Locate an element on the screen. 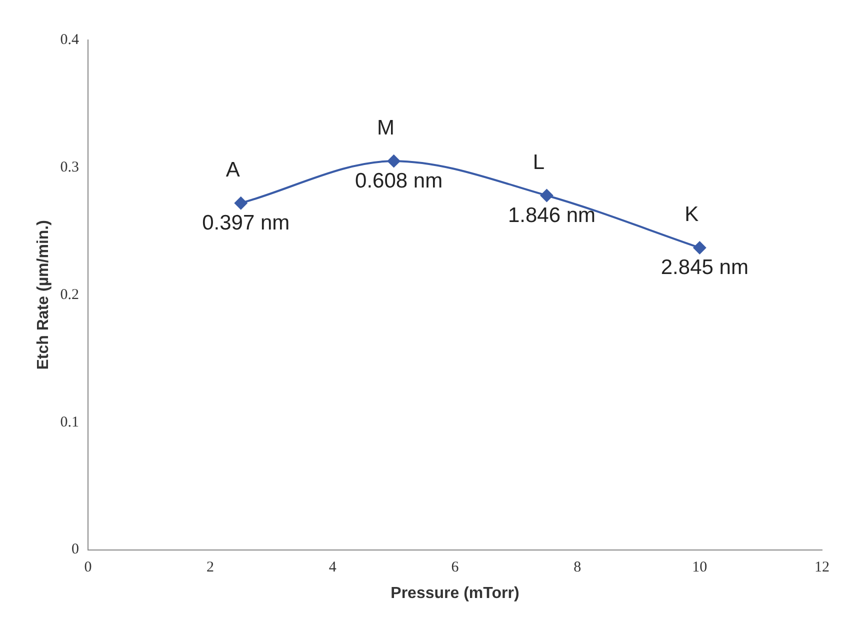 The height and width of the screenshot is (637, 847). y-tick-label: 0.3 is located at coordinates (69, 167).